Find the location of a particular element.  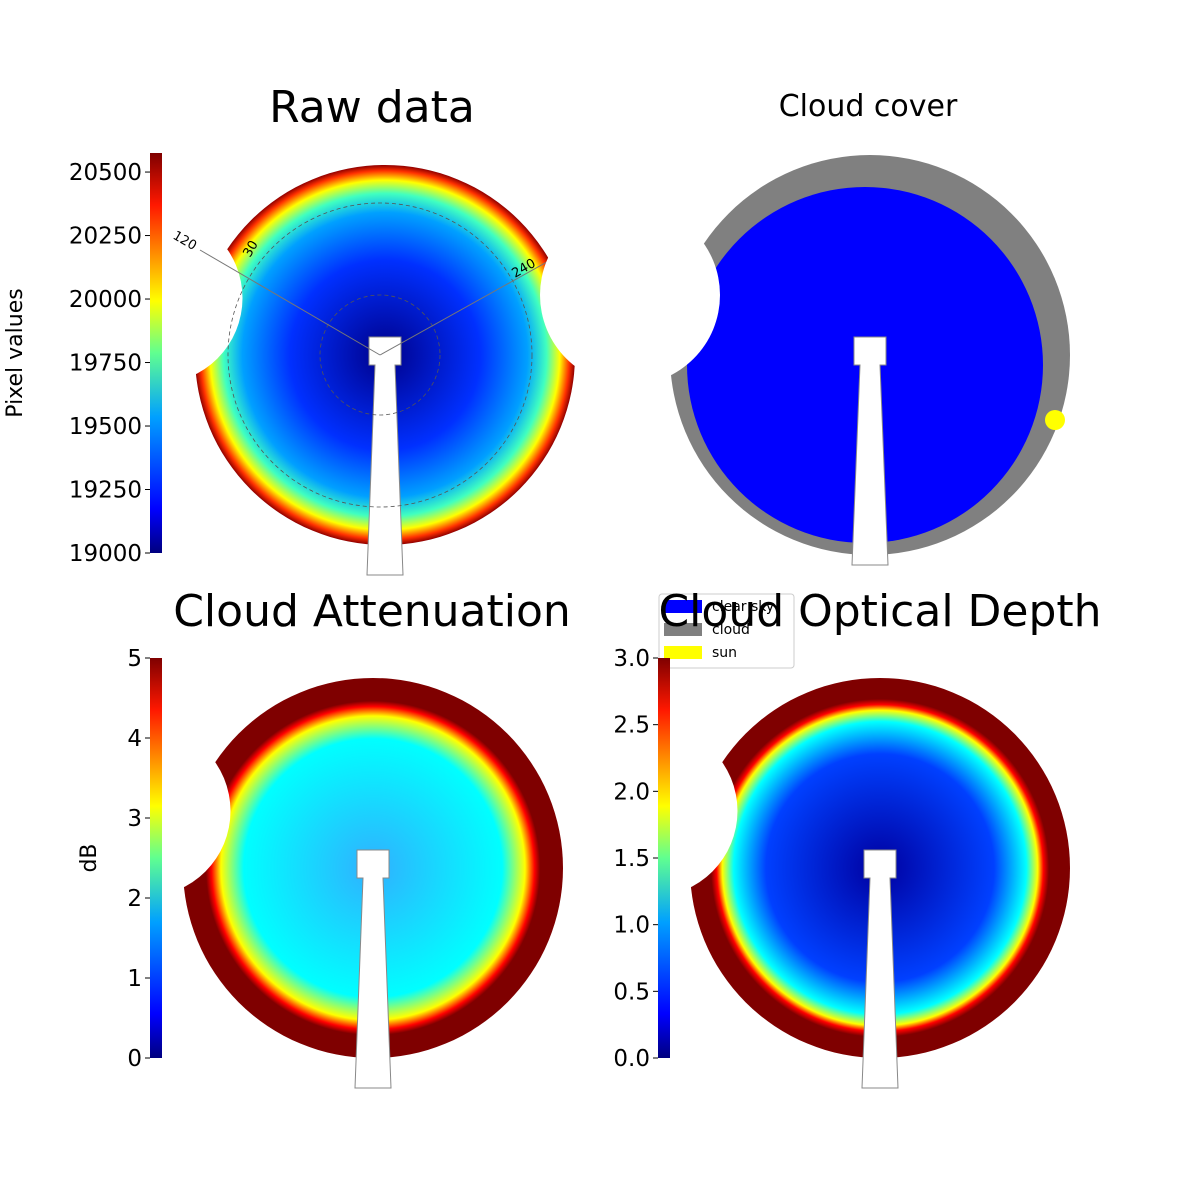

colorbar-tick-label: 0.5 is located at coordinates (631, 992).